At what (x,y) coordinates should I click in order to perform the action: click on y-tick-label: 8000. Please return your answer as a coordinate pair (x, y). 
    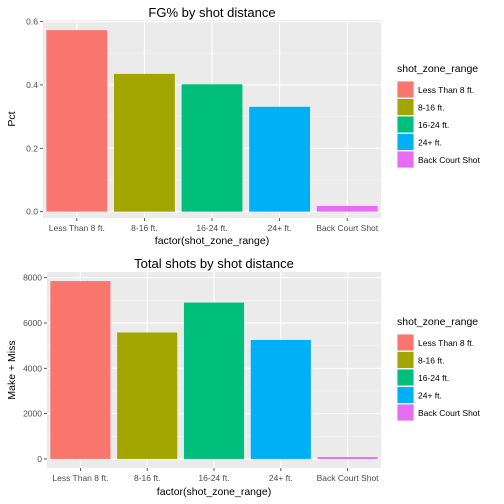
    Looking at the image, I should click on (32, 278).